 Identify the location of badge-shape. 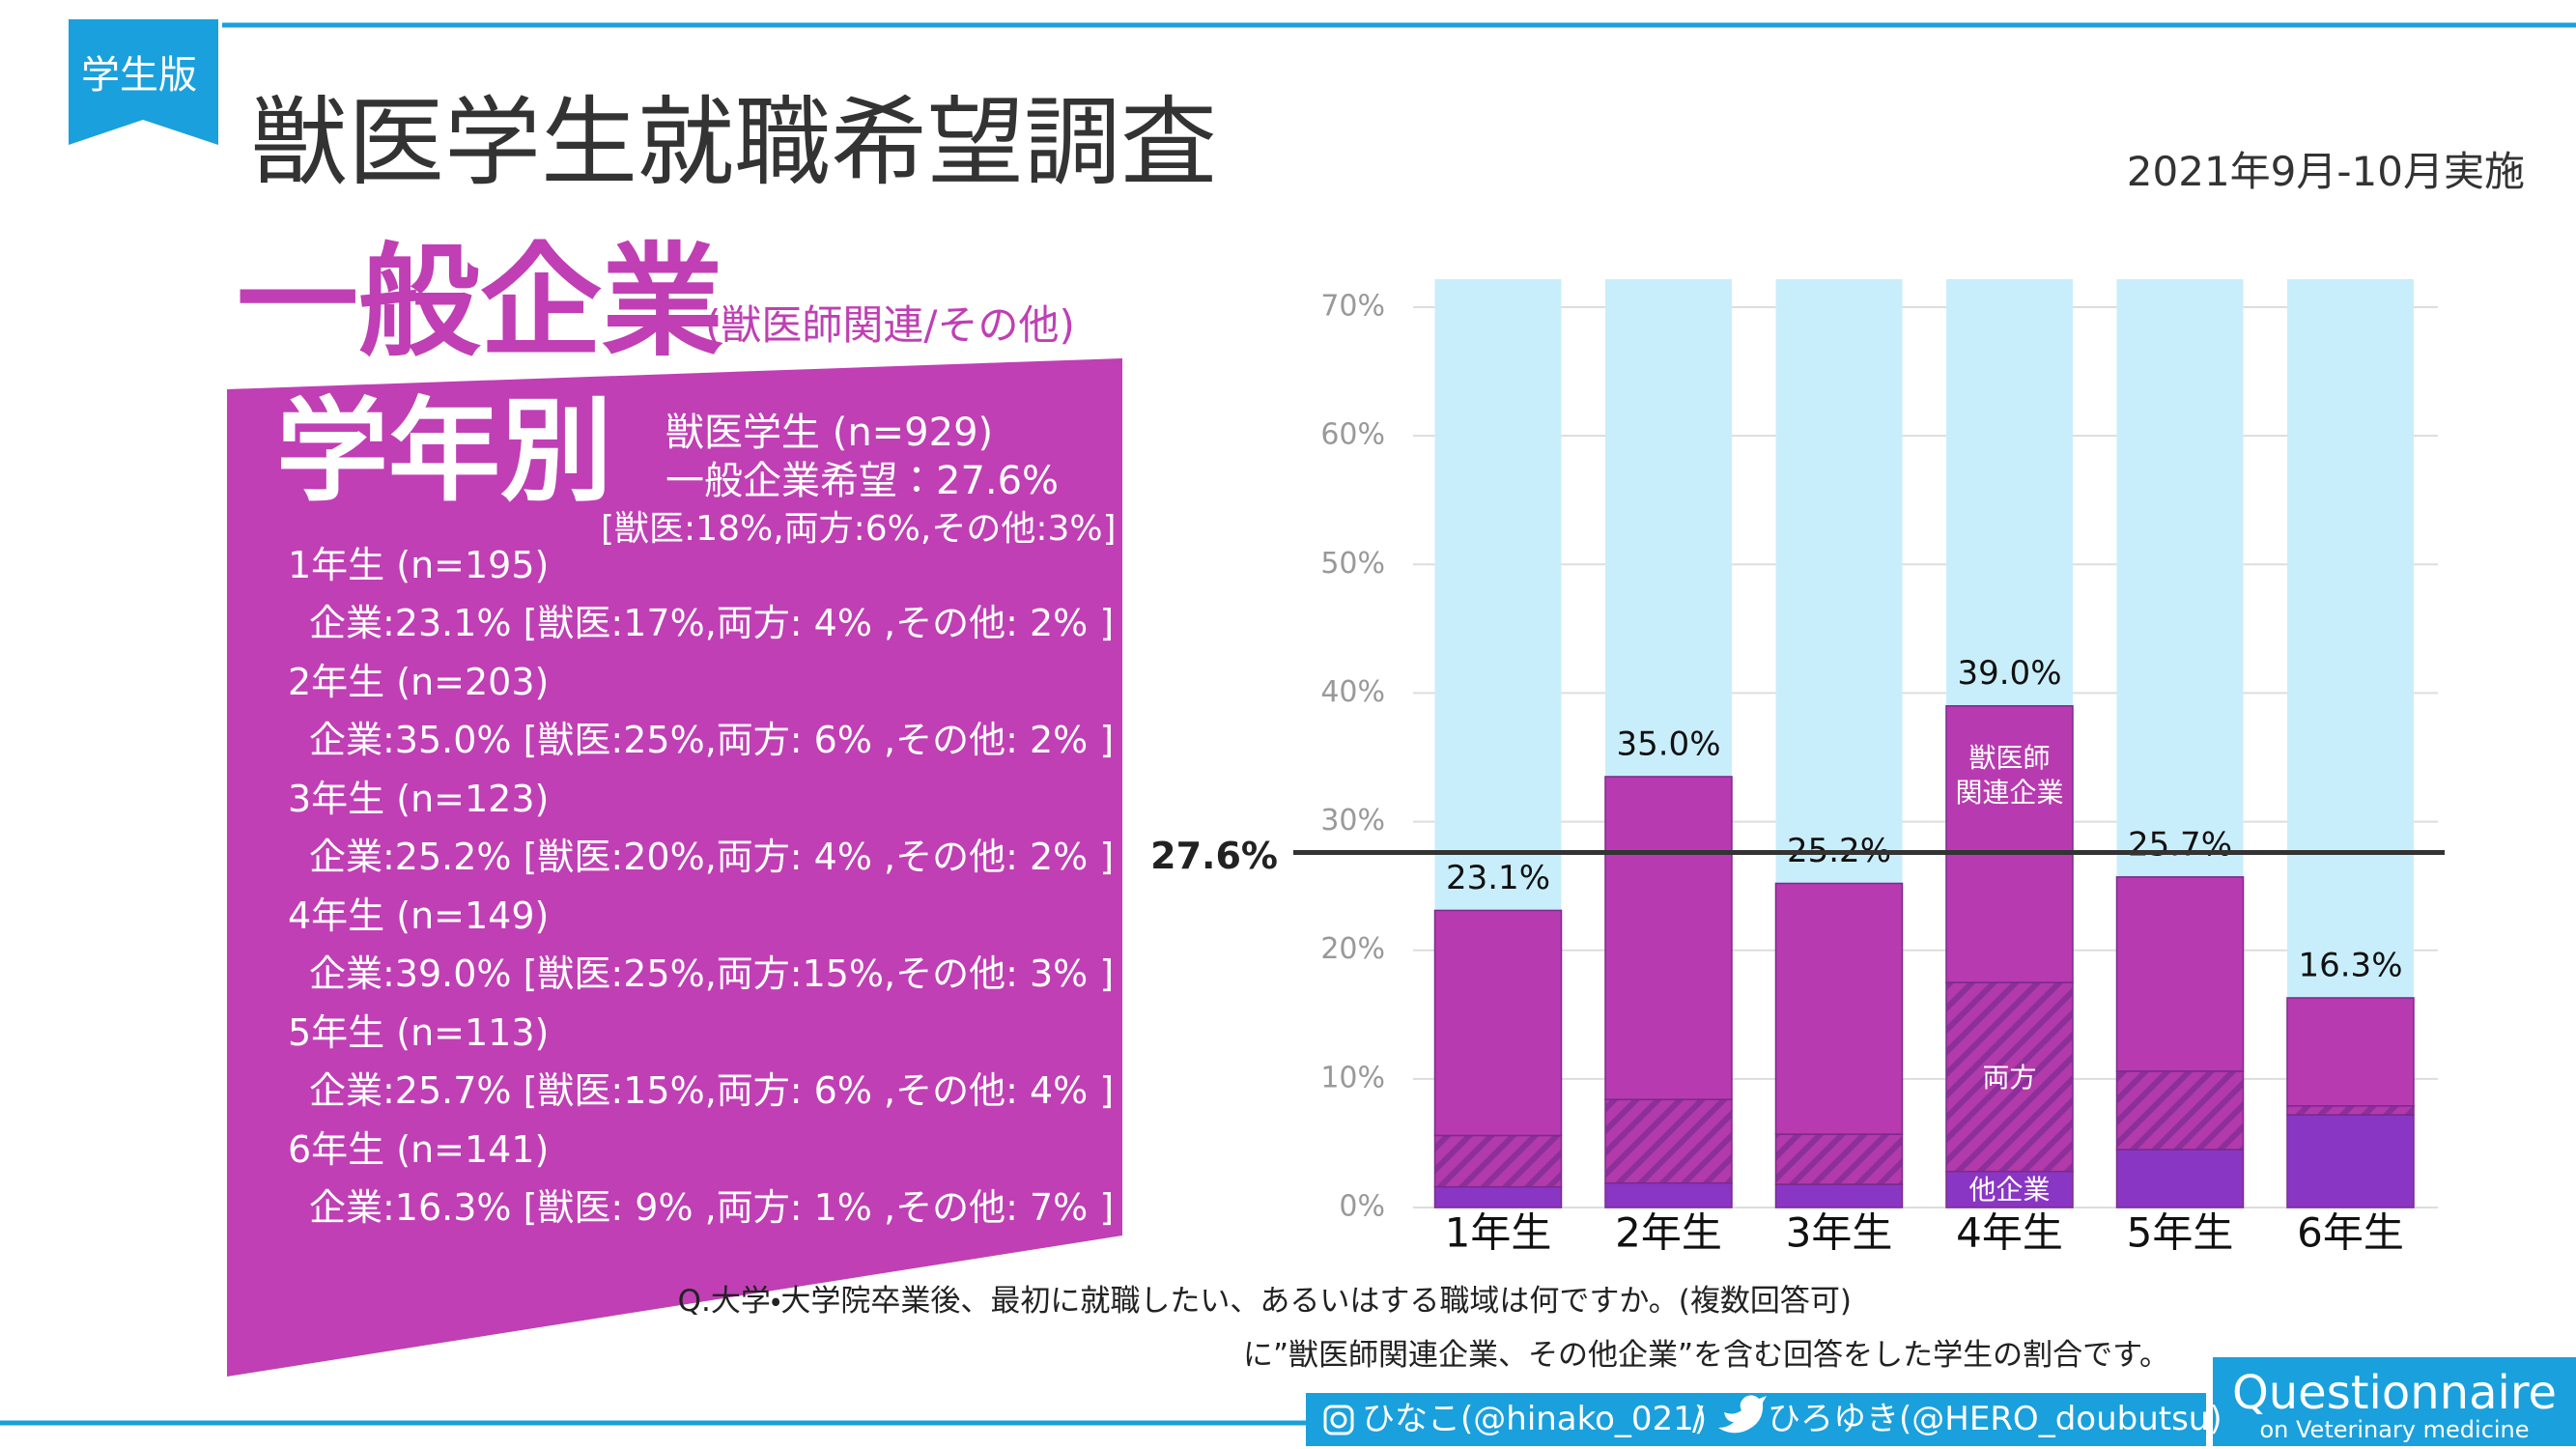
(143, 82).